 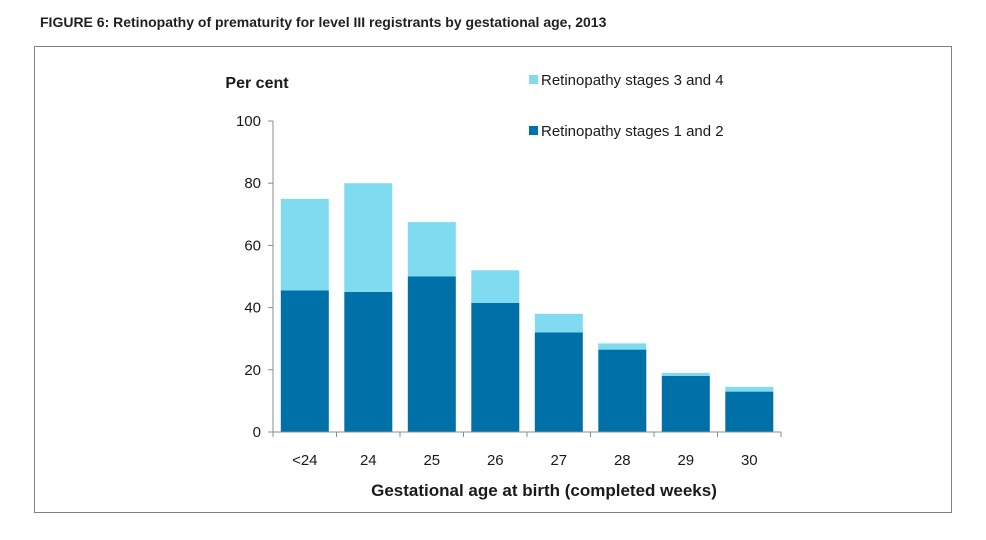 I want to click on x-tick-label: 25, so click(x=431, y=460).